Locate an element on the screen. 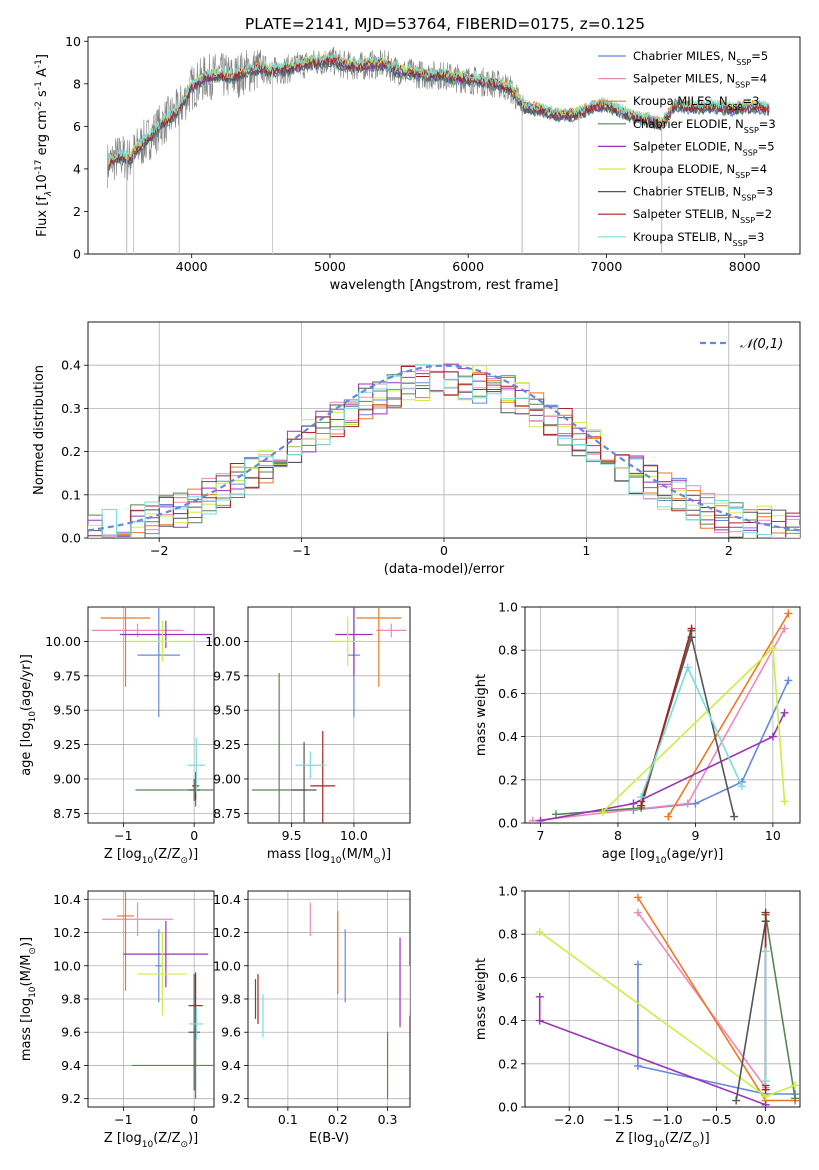 This screenshot has height=1170, width=819. x-tick-label: 0.1 is located at coordinates (288, 1119).